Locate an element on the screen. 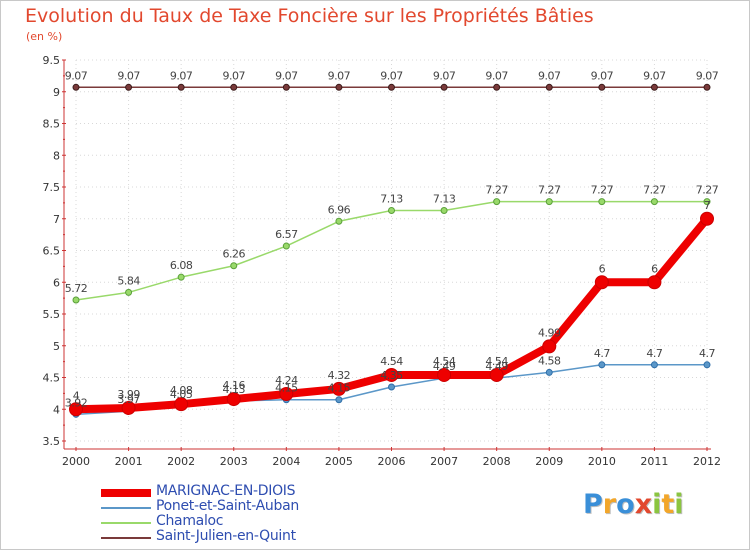 The width and height of the screenshot is (750, 550). data-label-2: 5.72 is located at coordinates (76, 288).